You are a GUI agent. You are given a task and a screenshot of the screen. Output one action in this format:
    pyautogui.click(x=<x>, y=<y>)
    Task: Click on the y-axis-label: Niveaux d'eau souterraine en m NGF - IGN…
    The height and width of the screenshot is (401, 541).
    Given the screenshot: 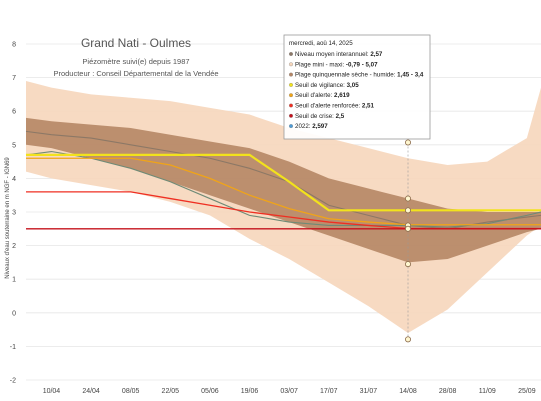 What is the action you would take?
    pyautogui.click(x=8, y=218)
    